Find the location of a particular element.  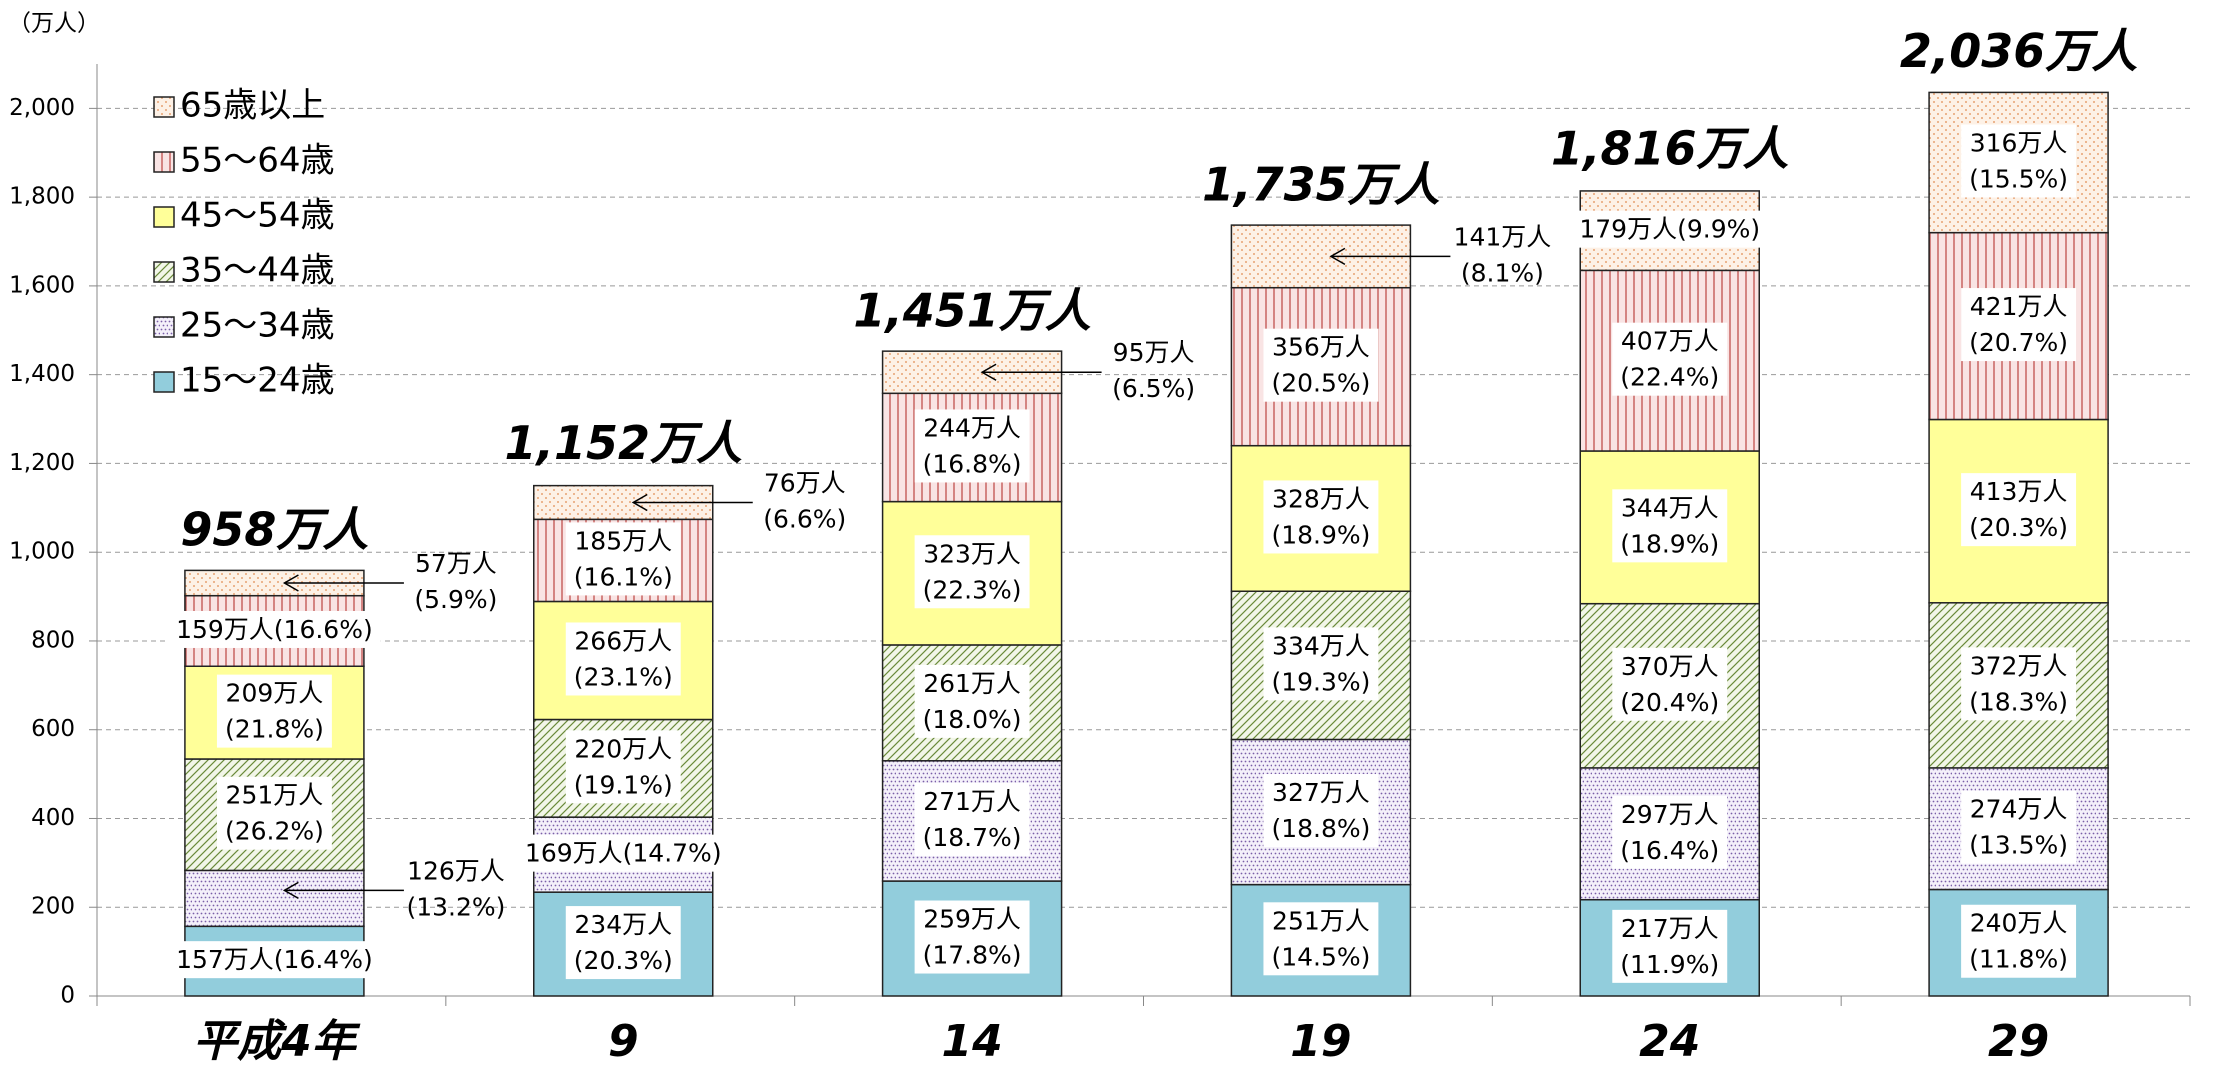

legend-label: 55～64歳 is located at coordinates (257, 161).